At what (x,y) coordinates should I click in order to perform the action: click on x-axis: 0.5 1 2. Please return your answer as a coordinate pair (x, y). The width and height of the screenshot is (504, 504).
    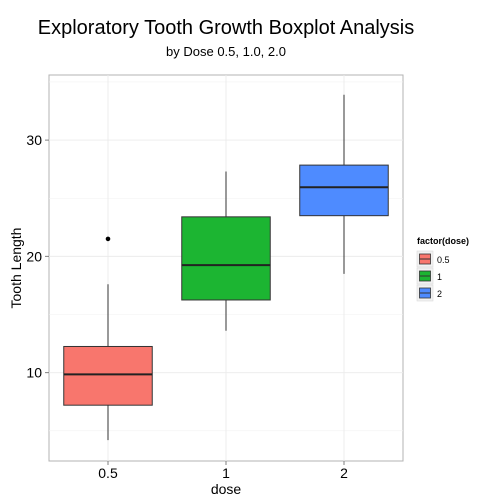
    Looking at the image, I should click on (223, 471).